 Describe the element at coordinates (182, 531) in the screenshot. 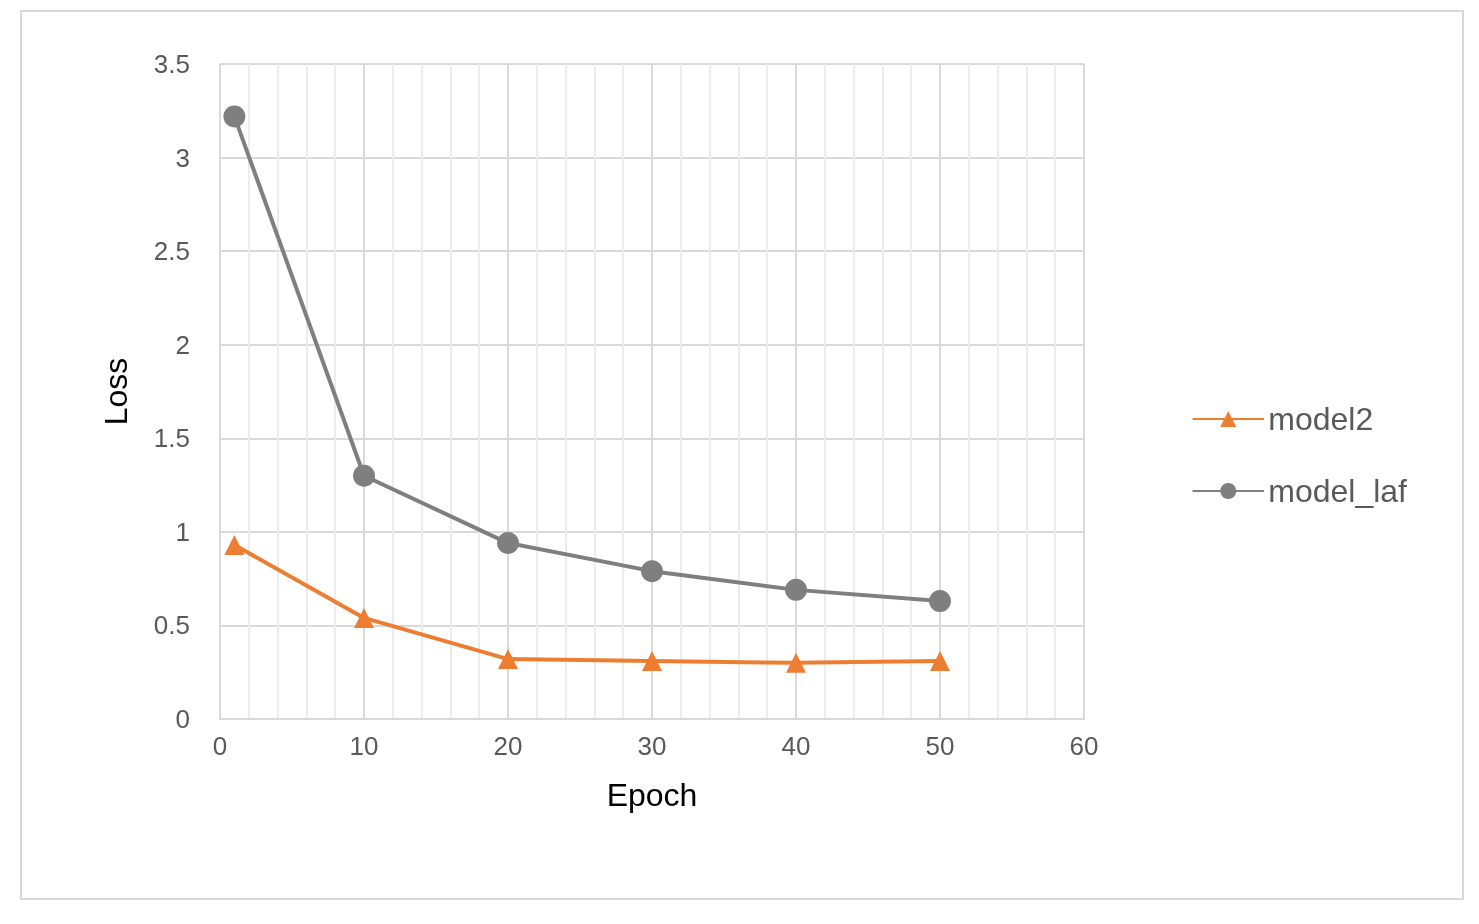

I see `y-tick-label: 1` at that location.